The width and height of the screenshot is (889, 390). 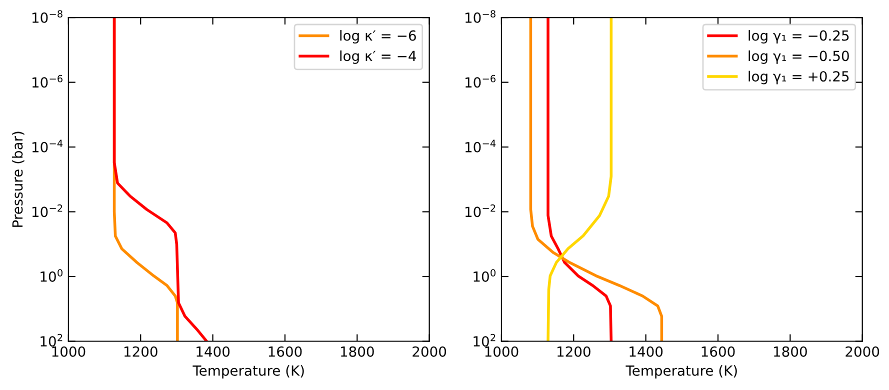 I want to click on legend-label: log γ₁ = +0.25, so click(x=798, y=77).